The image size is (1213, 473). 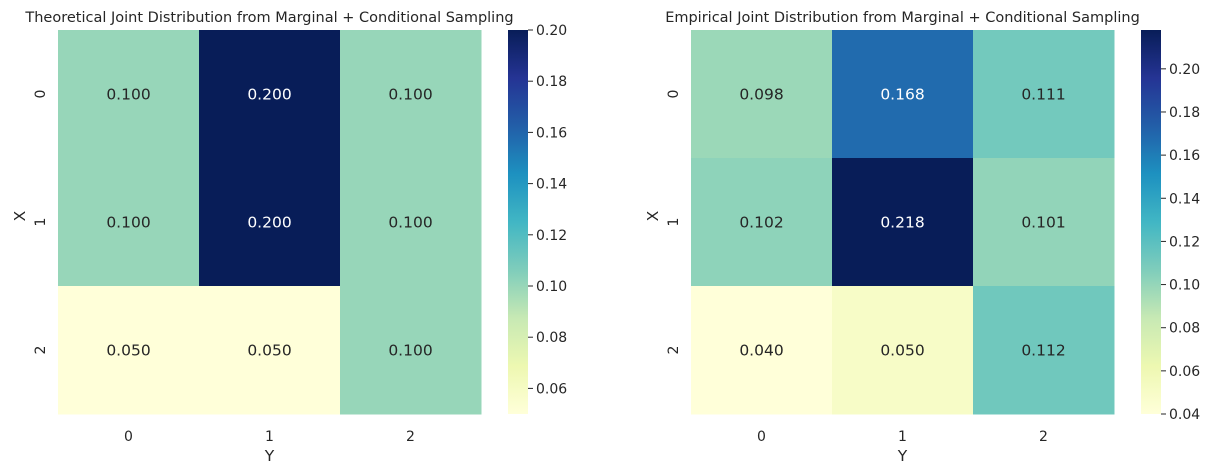 I want to click on cell-label: 0.112, so click(x=1043, y=351).